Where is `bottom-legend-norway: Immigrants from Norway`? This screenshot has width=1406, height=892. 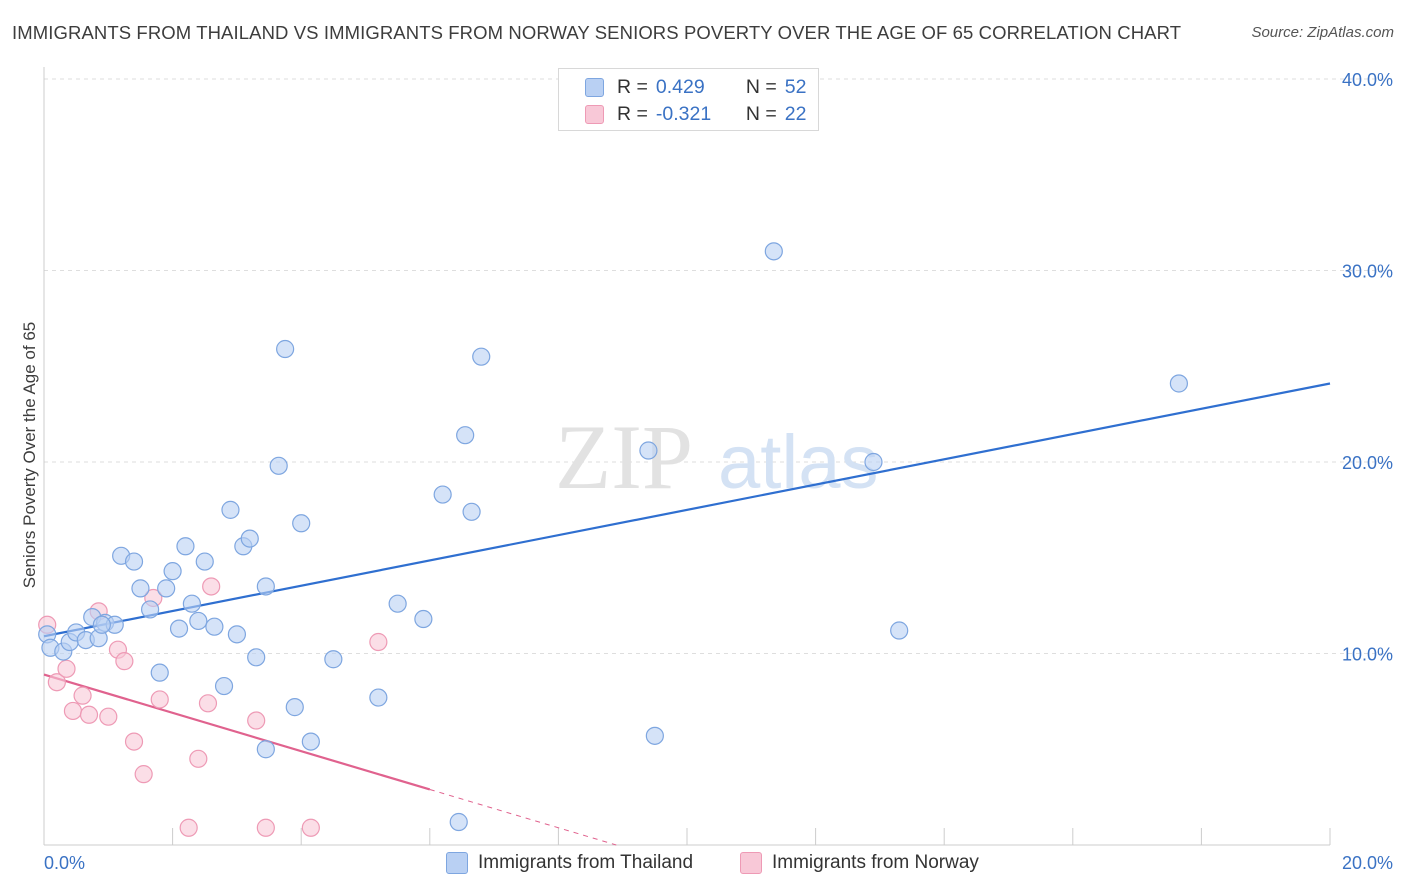 bottom-legend-norway: Immigrants from Norway is located at coordinates (859, 863).